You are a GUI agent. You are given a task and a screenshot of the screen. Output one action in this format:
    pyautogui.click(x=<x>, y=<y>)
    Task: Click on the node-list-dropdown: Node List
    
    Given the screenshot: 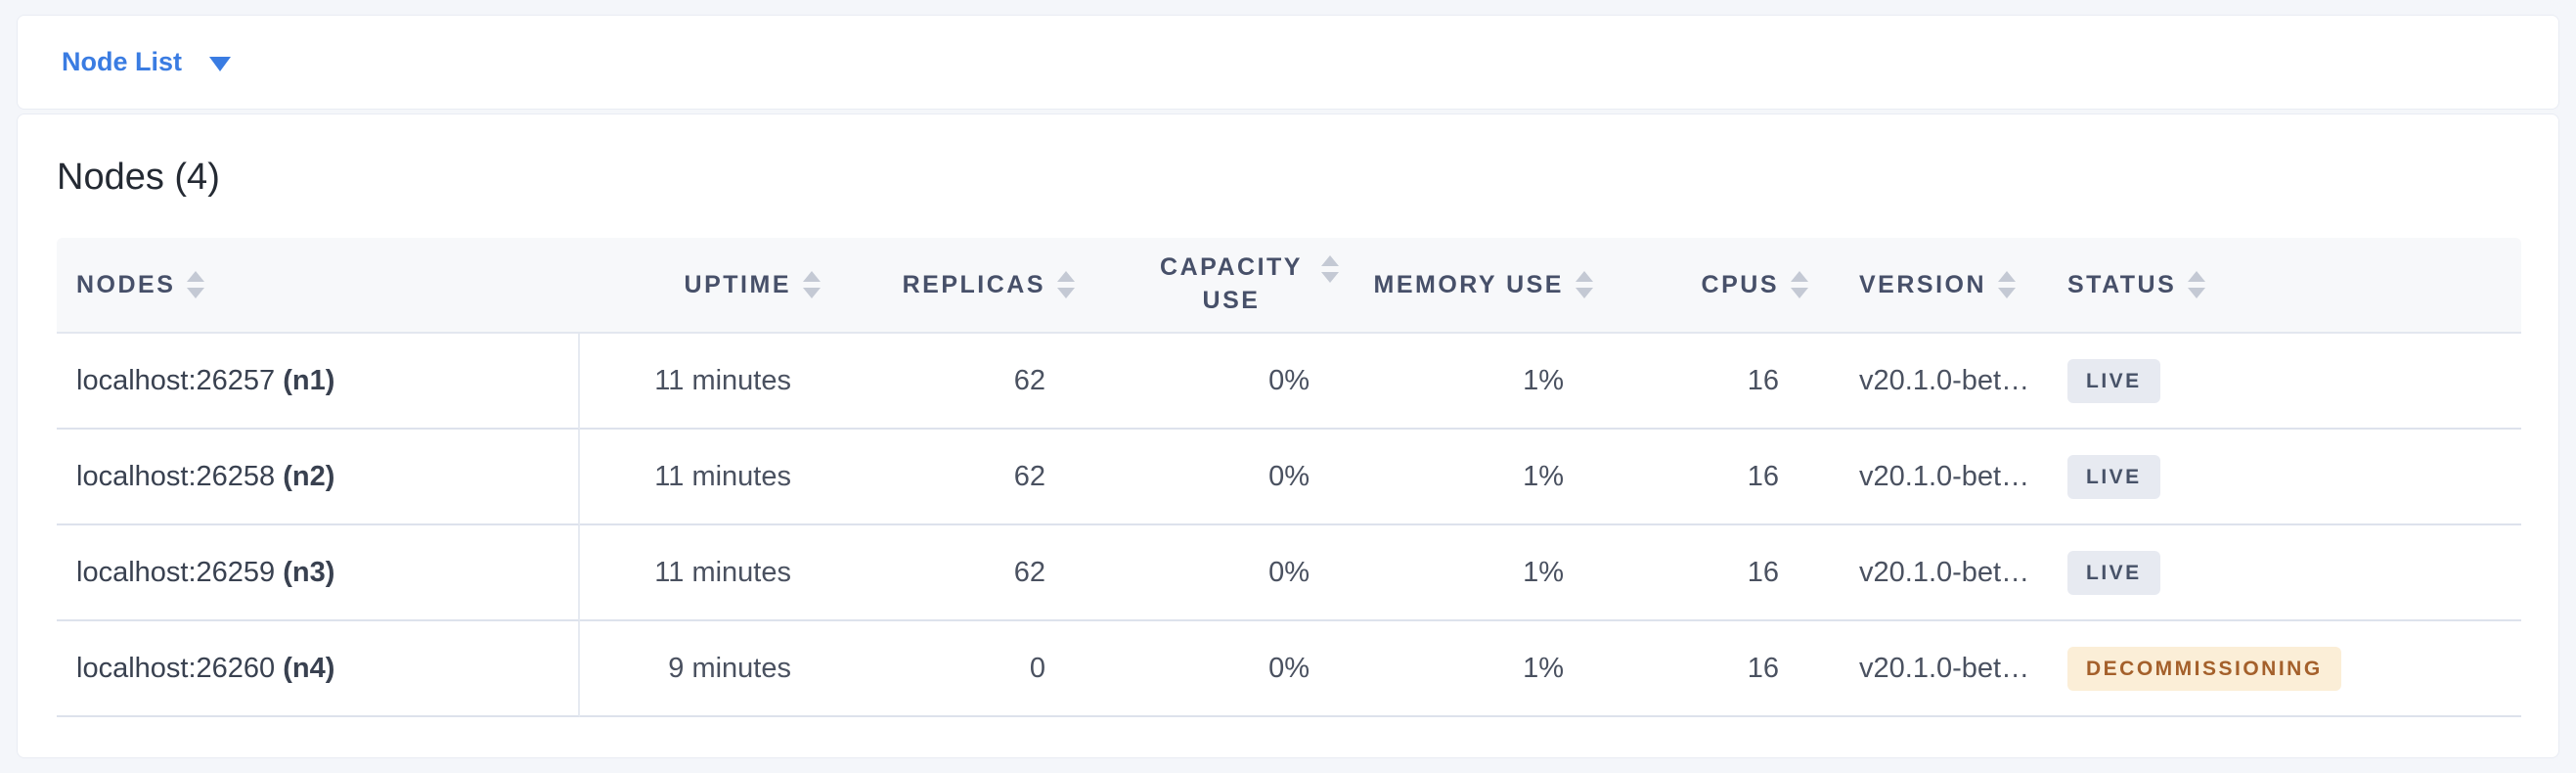 What is the action you would take?
    pyautogui.click(x=147, y=62)
    